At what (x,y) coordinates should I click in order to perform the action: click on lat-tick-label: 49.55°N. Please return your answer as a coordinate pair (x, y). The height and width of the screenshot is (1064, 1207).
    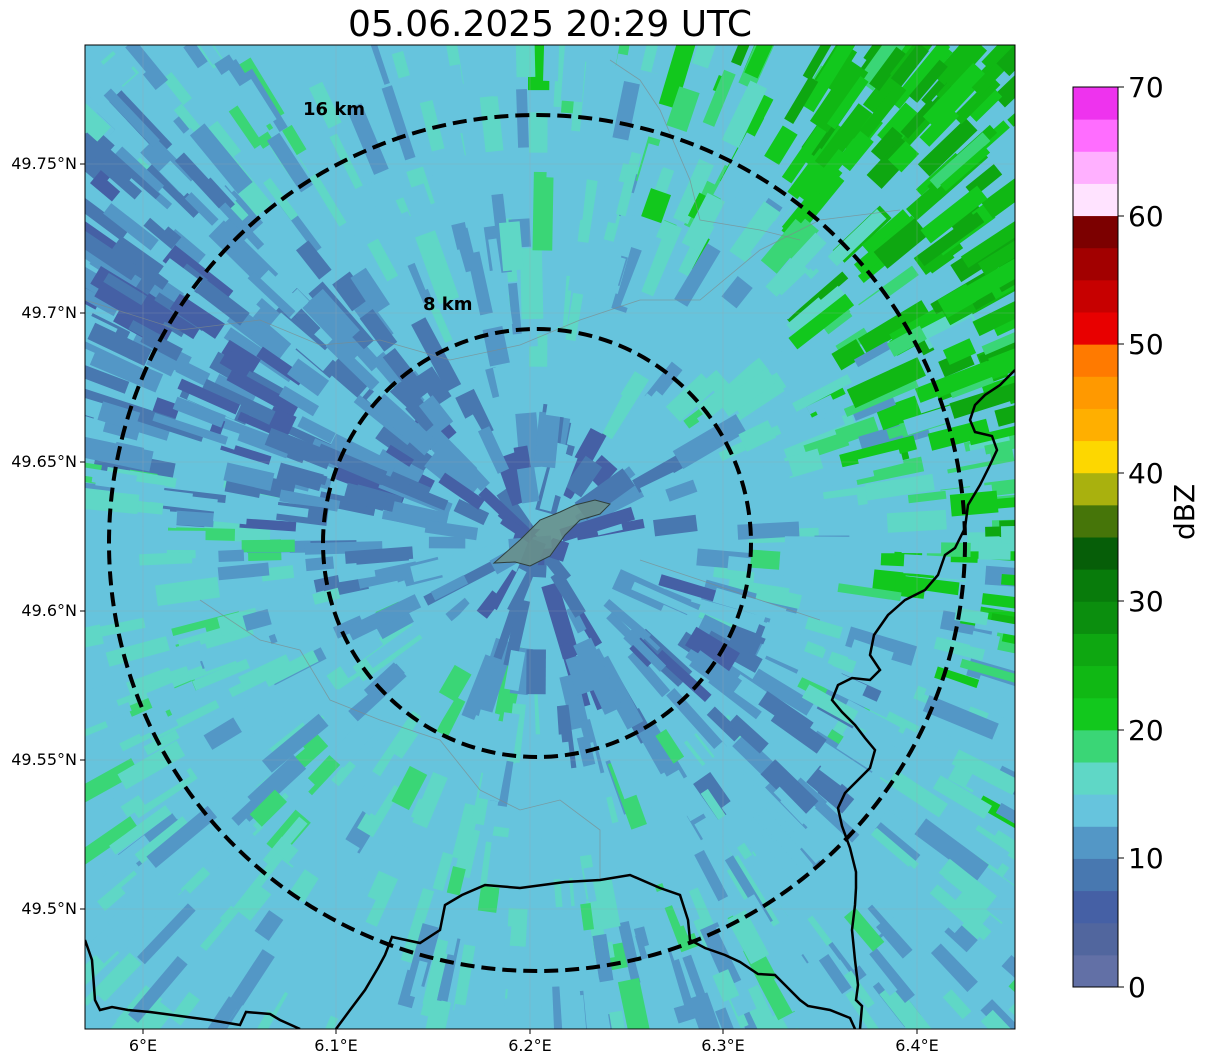
    Looking at the image, I should click on (44, 759).